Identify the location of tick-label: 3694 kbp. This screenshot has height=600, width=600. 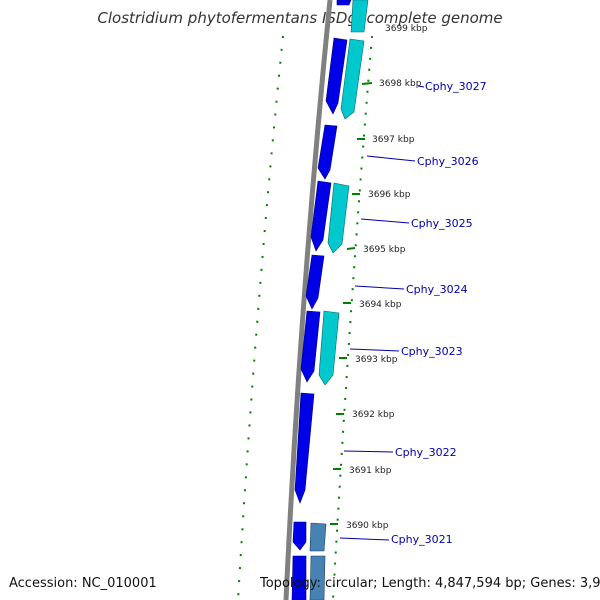
(380, 305).